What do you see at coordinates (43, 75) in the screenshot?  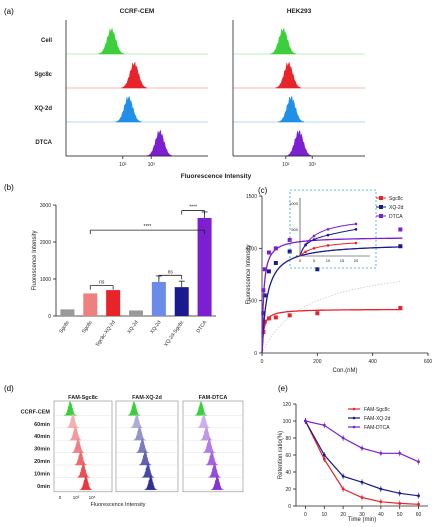 I see `row-label: Sgc8c` at bounding box center [43, 75].